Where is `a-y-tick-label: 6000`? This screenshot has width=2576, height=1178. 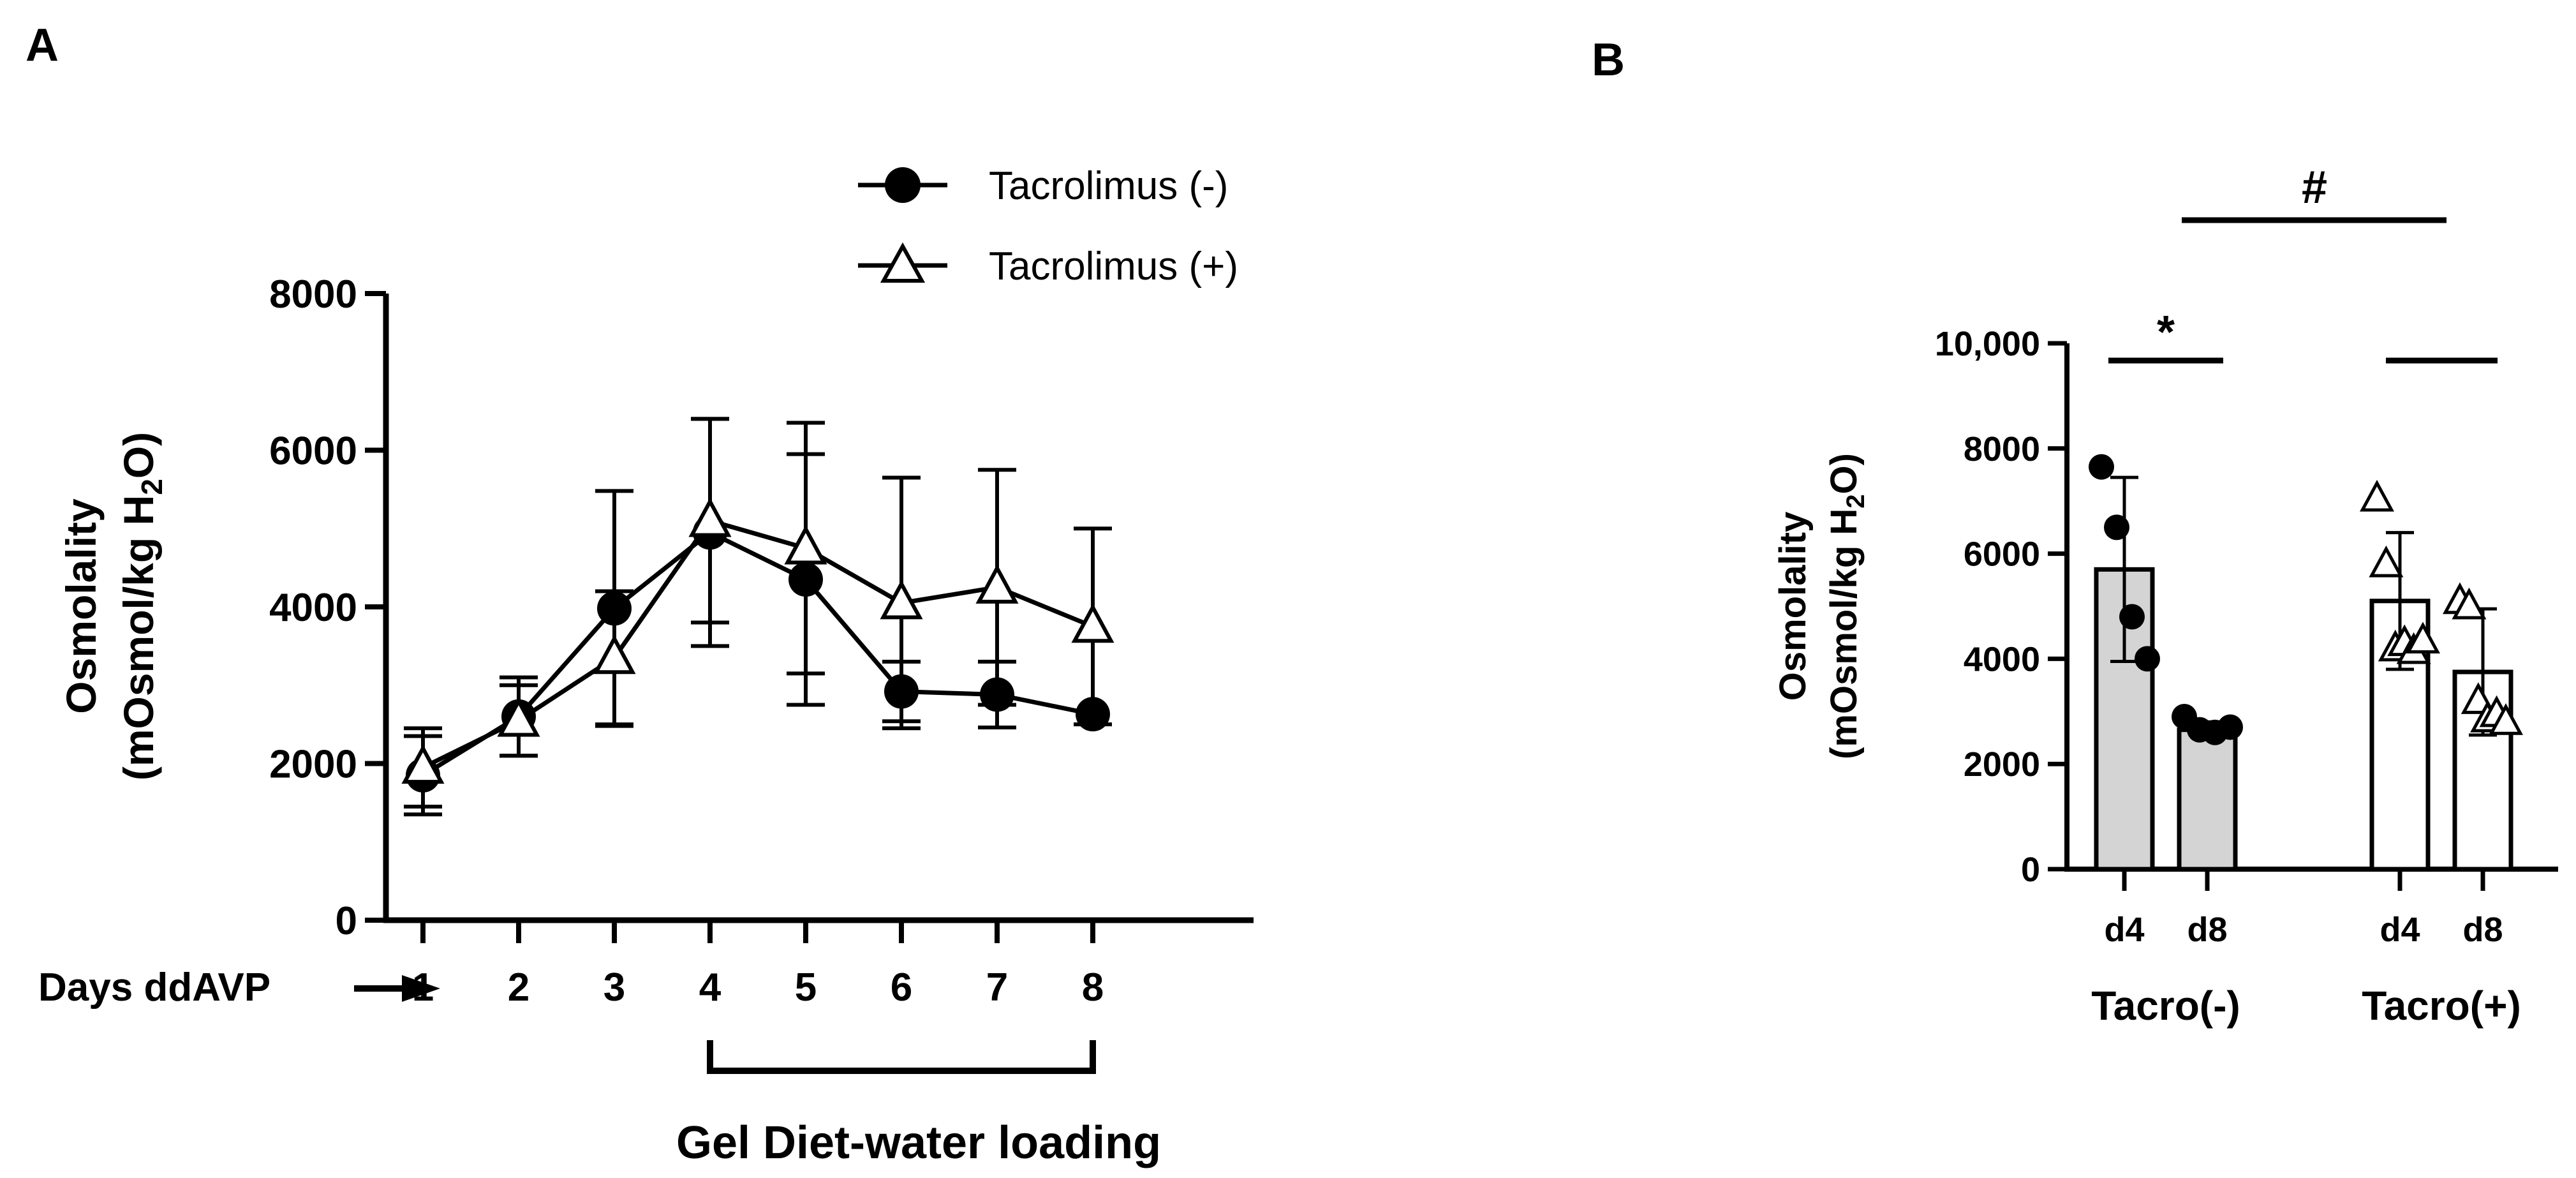 a-y-tick-label: 6000 is located at coordinates (313, 451).